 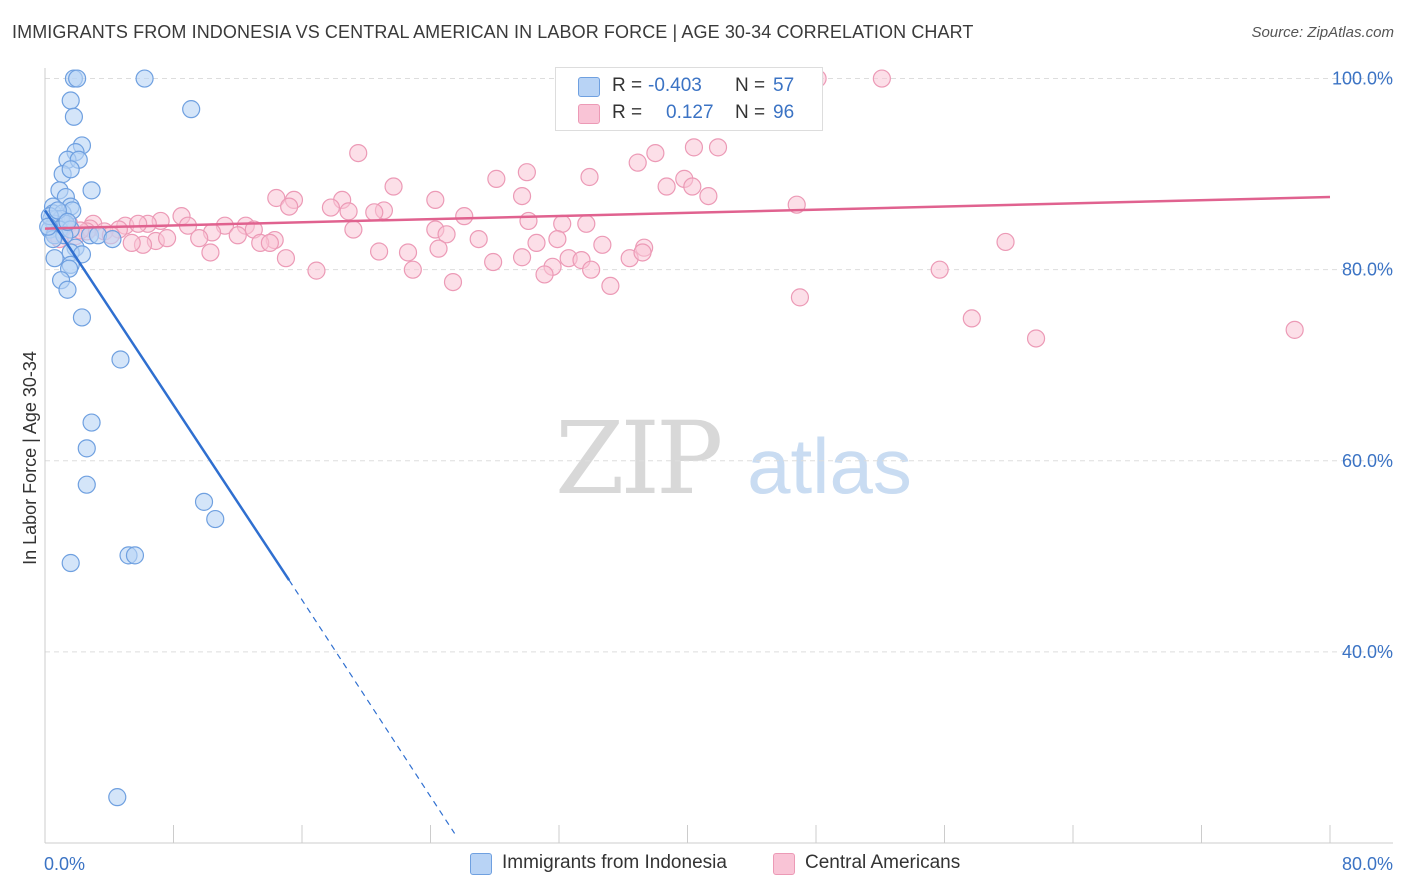 I want to click on central-legend-icon, so click(x=784, y=864).